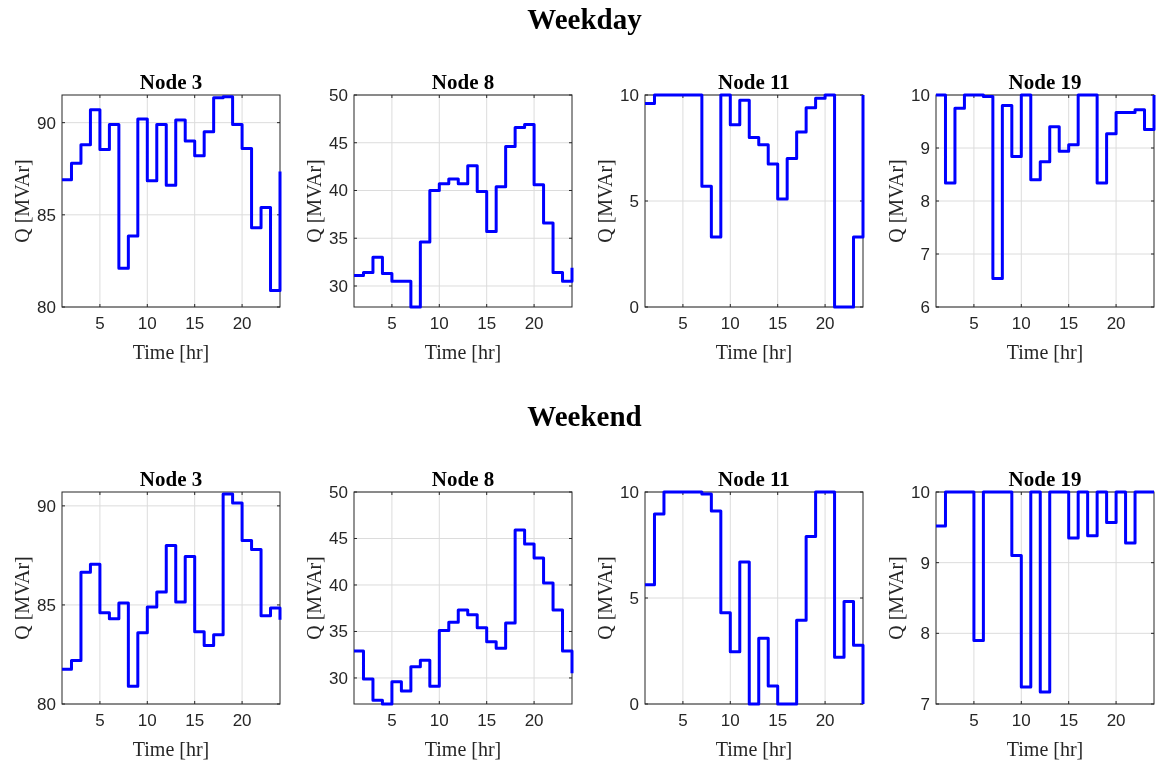  Describe the element at coordinates (585, 19) in the screenshot. I see `text: Weekday` at that location.